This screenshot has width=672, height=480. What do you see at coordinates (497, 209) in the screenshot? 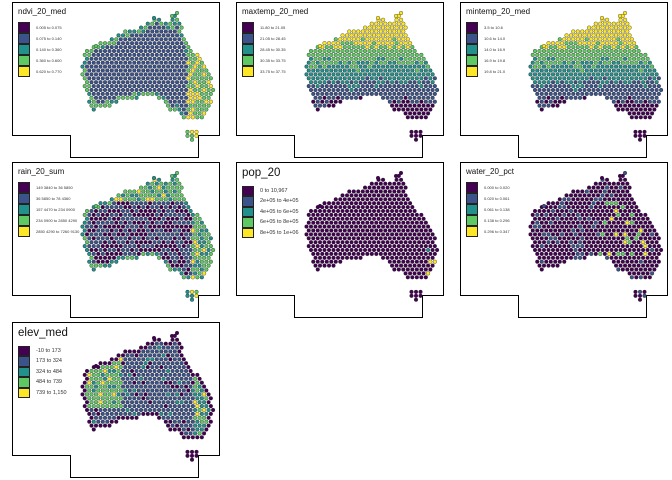
I see `legend-label: 0.061 to 0.138` at bounding box center [497, 209].